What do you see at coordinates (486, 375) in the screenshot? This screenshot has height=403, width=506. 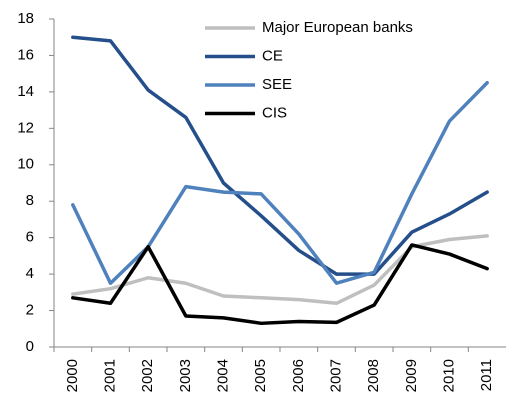 I see `x-tick-label: 2011` at bounding box center [486, 375].